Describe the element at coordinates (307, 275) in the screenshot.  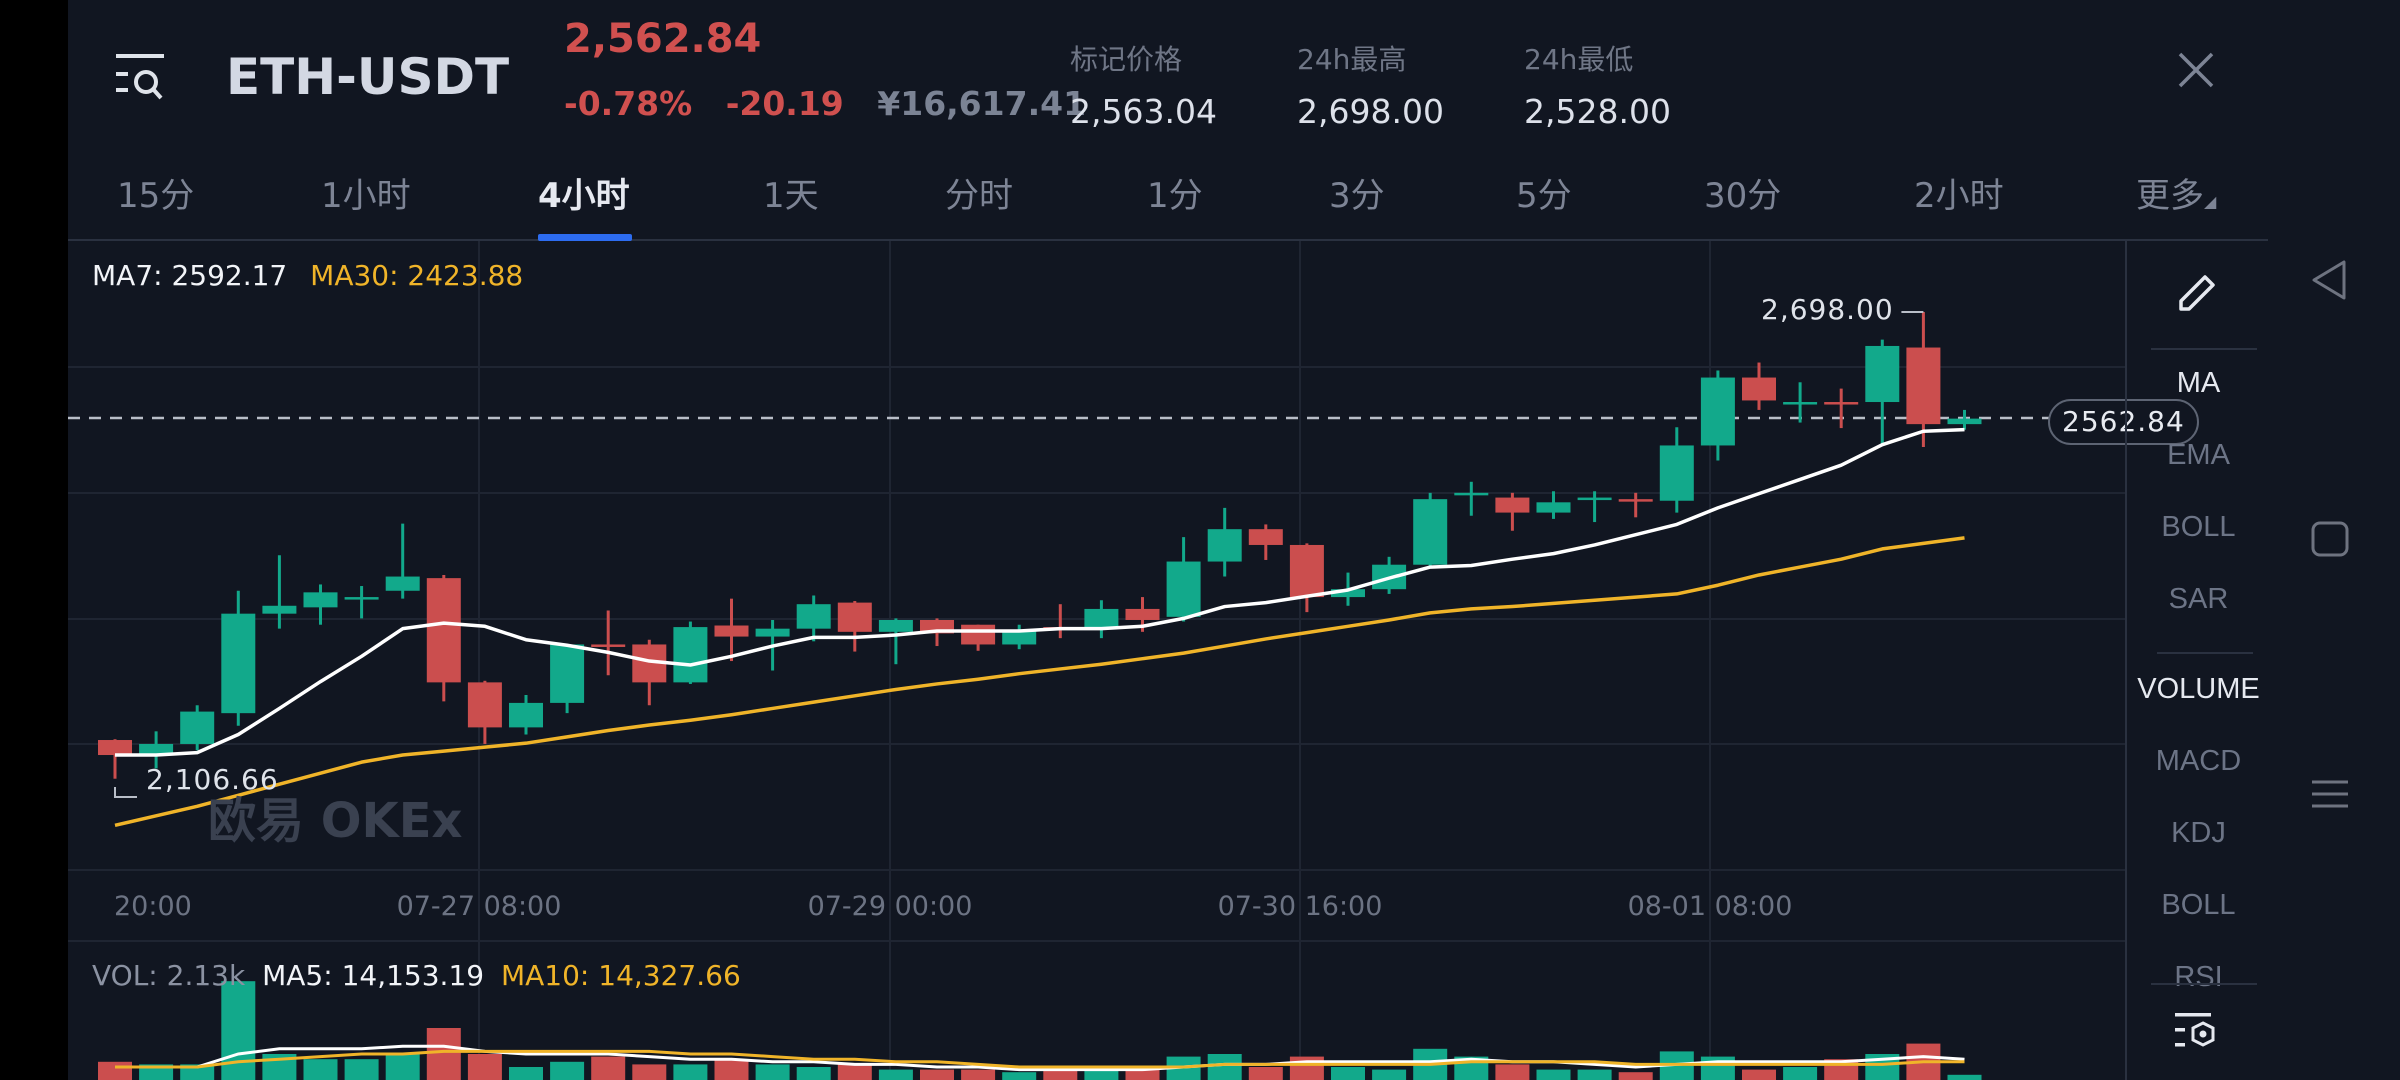
I see `ma-legend: MA7: 2592.17 MA30: 2423.88` at that location.